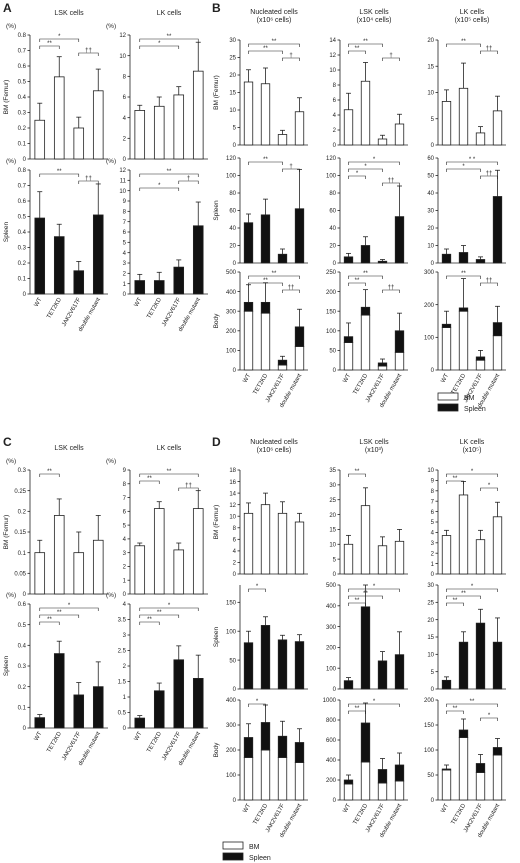 The image size is (520, 863). Describe the element at coordinates (433, 544) in the screenshot. I see `y-tick-label: 3` at that location.